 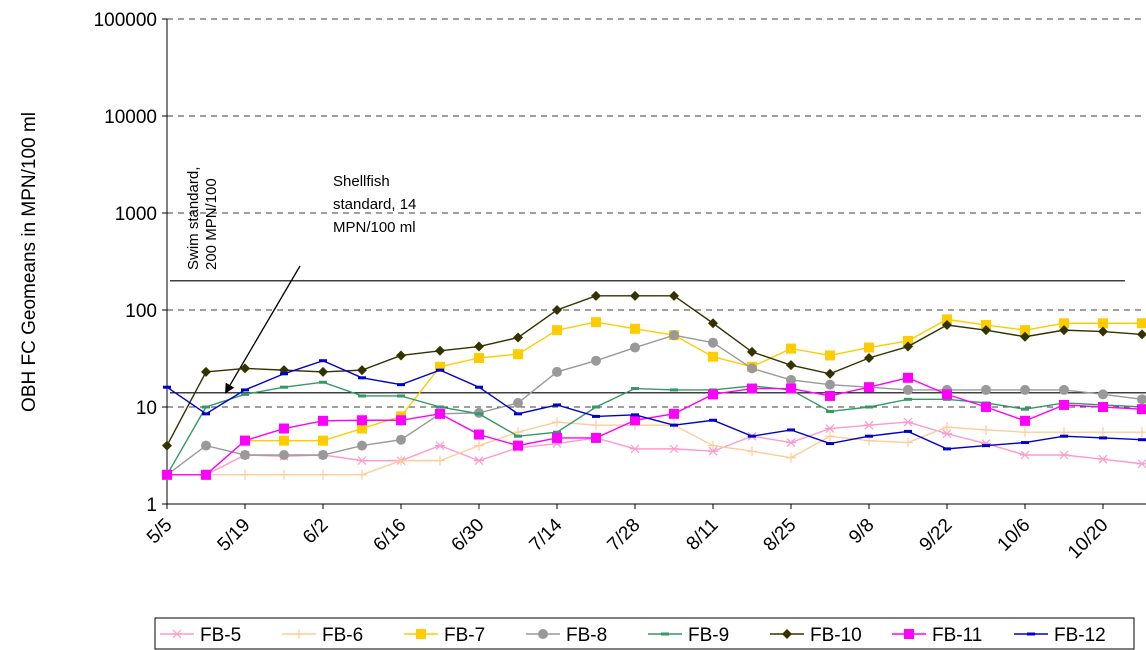 What do you see at coordinates (136, 214) in the screenshot?
I see `y-tick-label: 1000` at bounding box center [136, 214].